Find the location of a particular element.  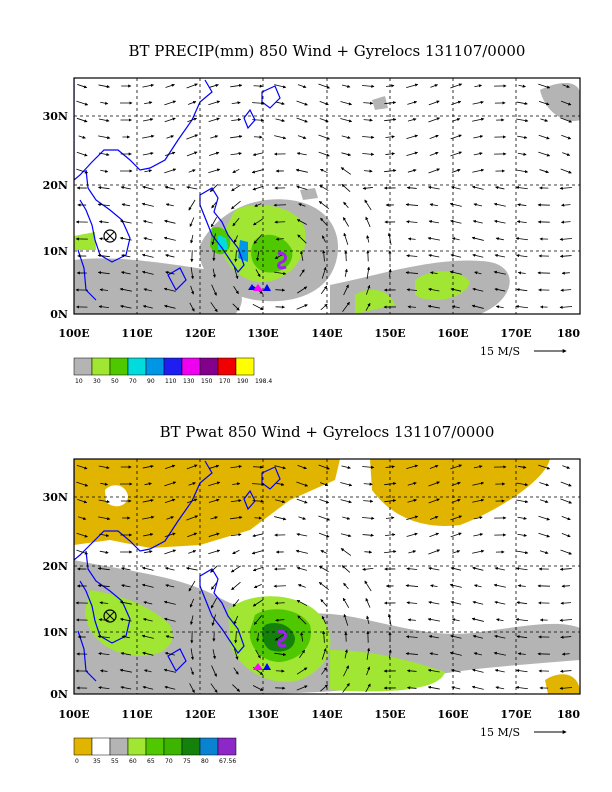

x-tick: 120E is located at coordinates (199, 333).